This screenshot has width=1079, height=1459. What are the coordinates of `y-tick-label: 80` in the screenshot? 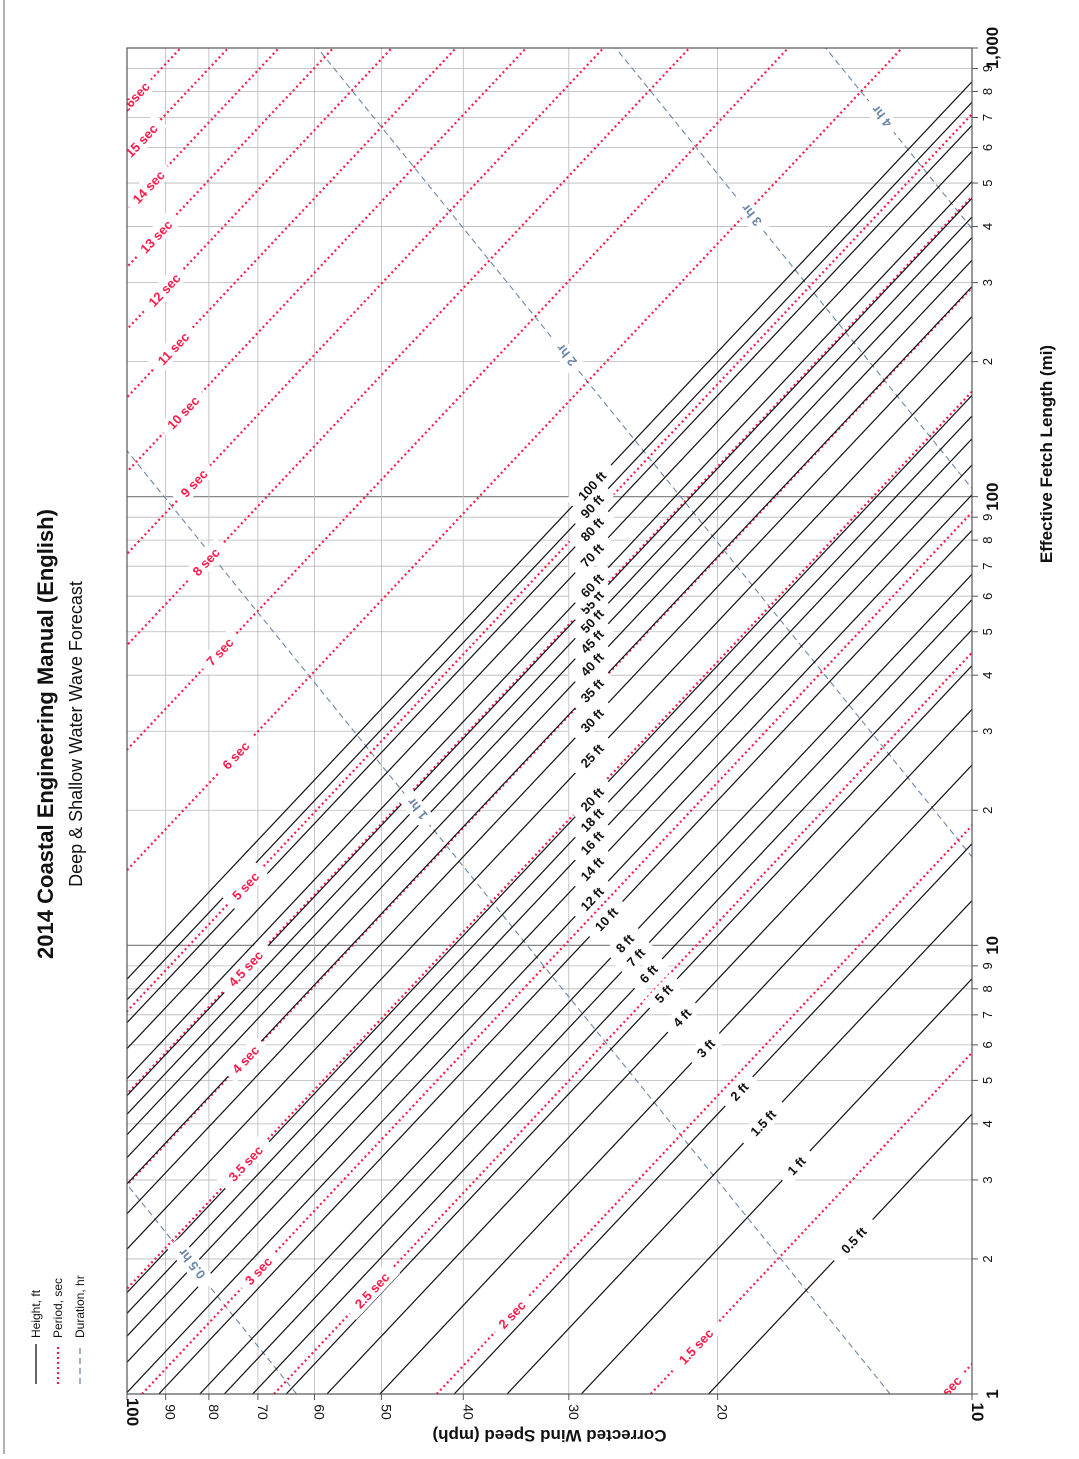 It's located at (214, 1412).